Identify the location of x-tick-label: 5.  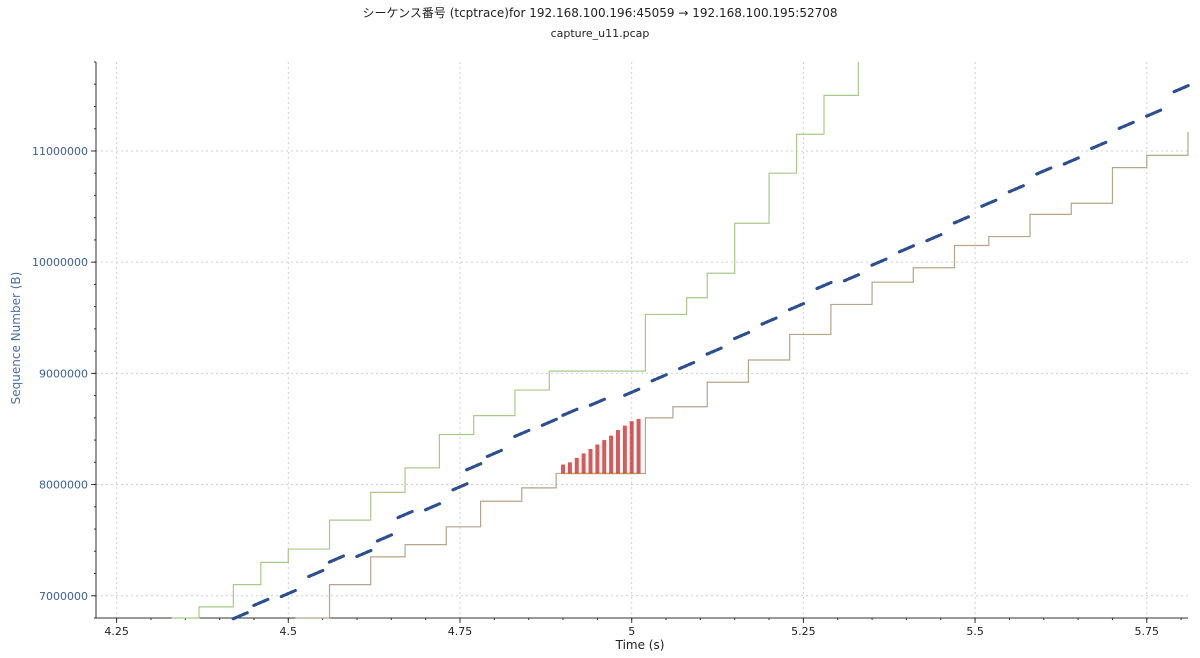
(631, 631).